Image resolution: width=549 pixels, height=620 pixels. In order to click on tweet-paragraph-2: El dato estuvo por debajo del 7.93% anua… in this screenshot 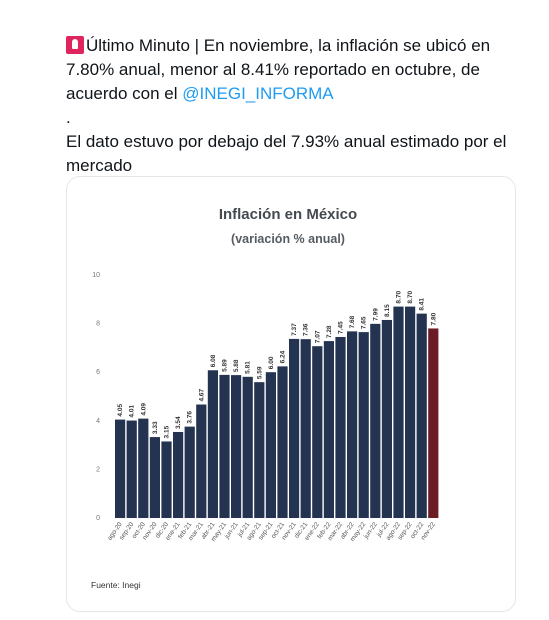, I will do `click(286, 153)`.